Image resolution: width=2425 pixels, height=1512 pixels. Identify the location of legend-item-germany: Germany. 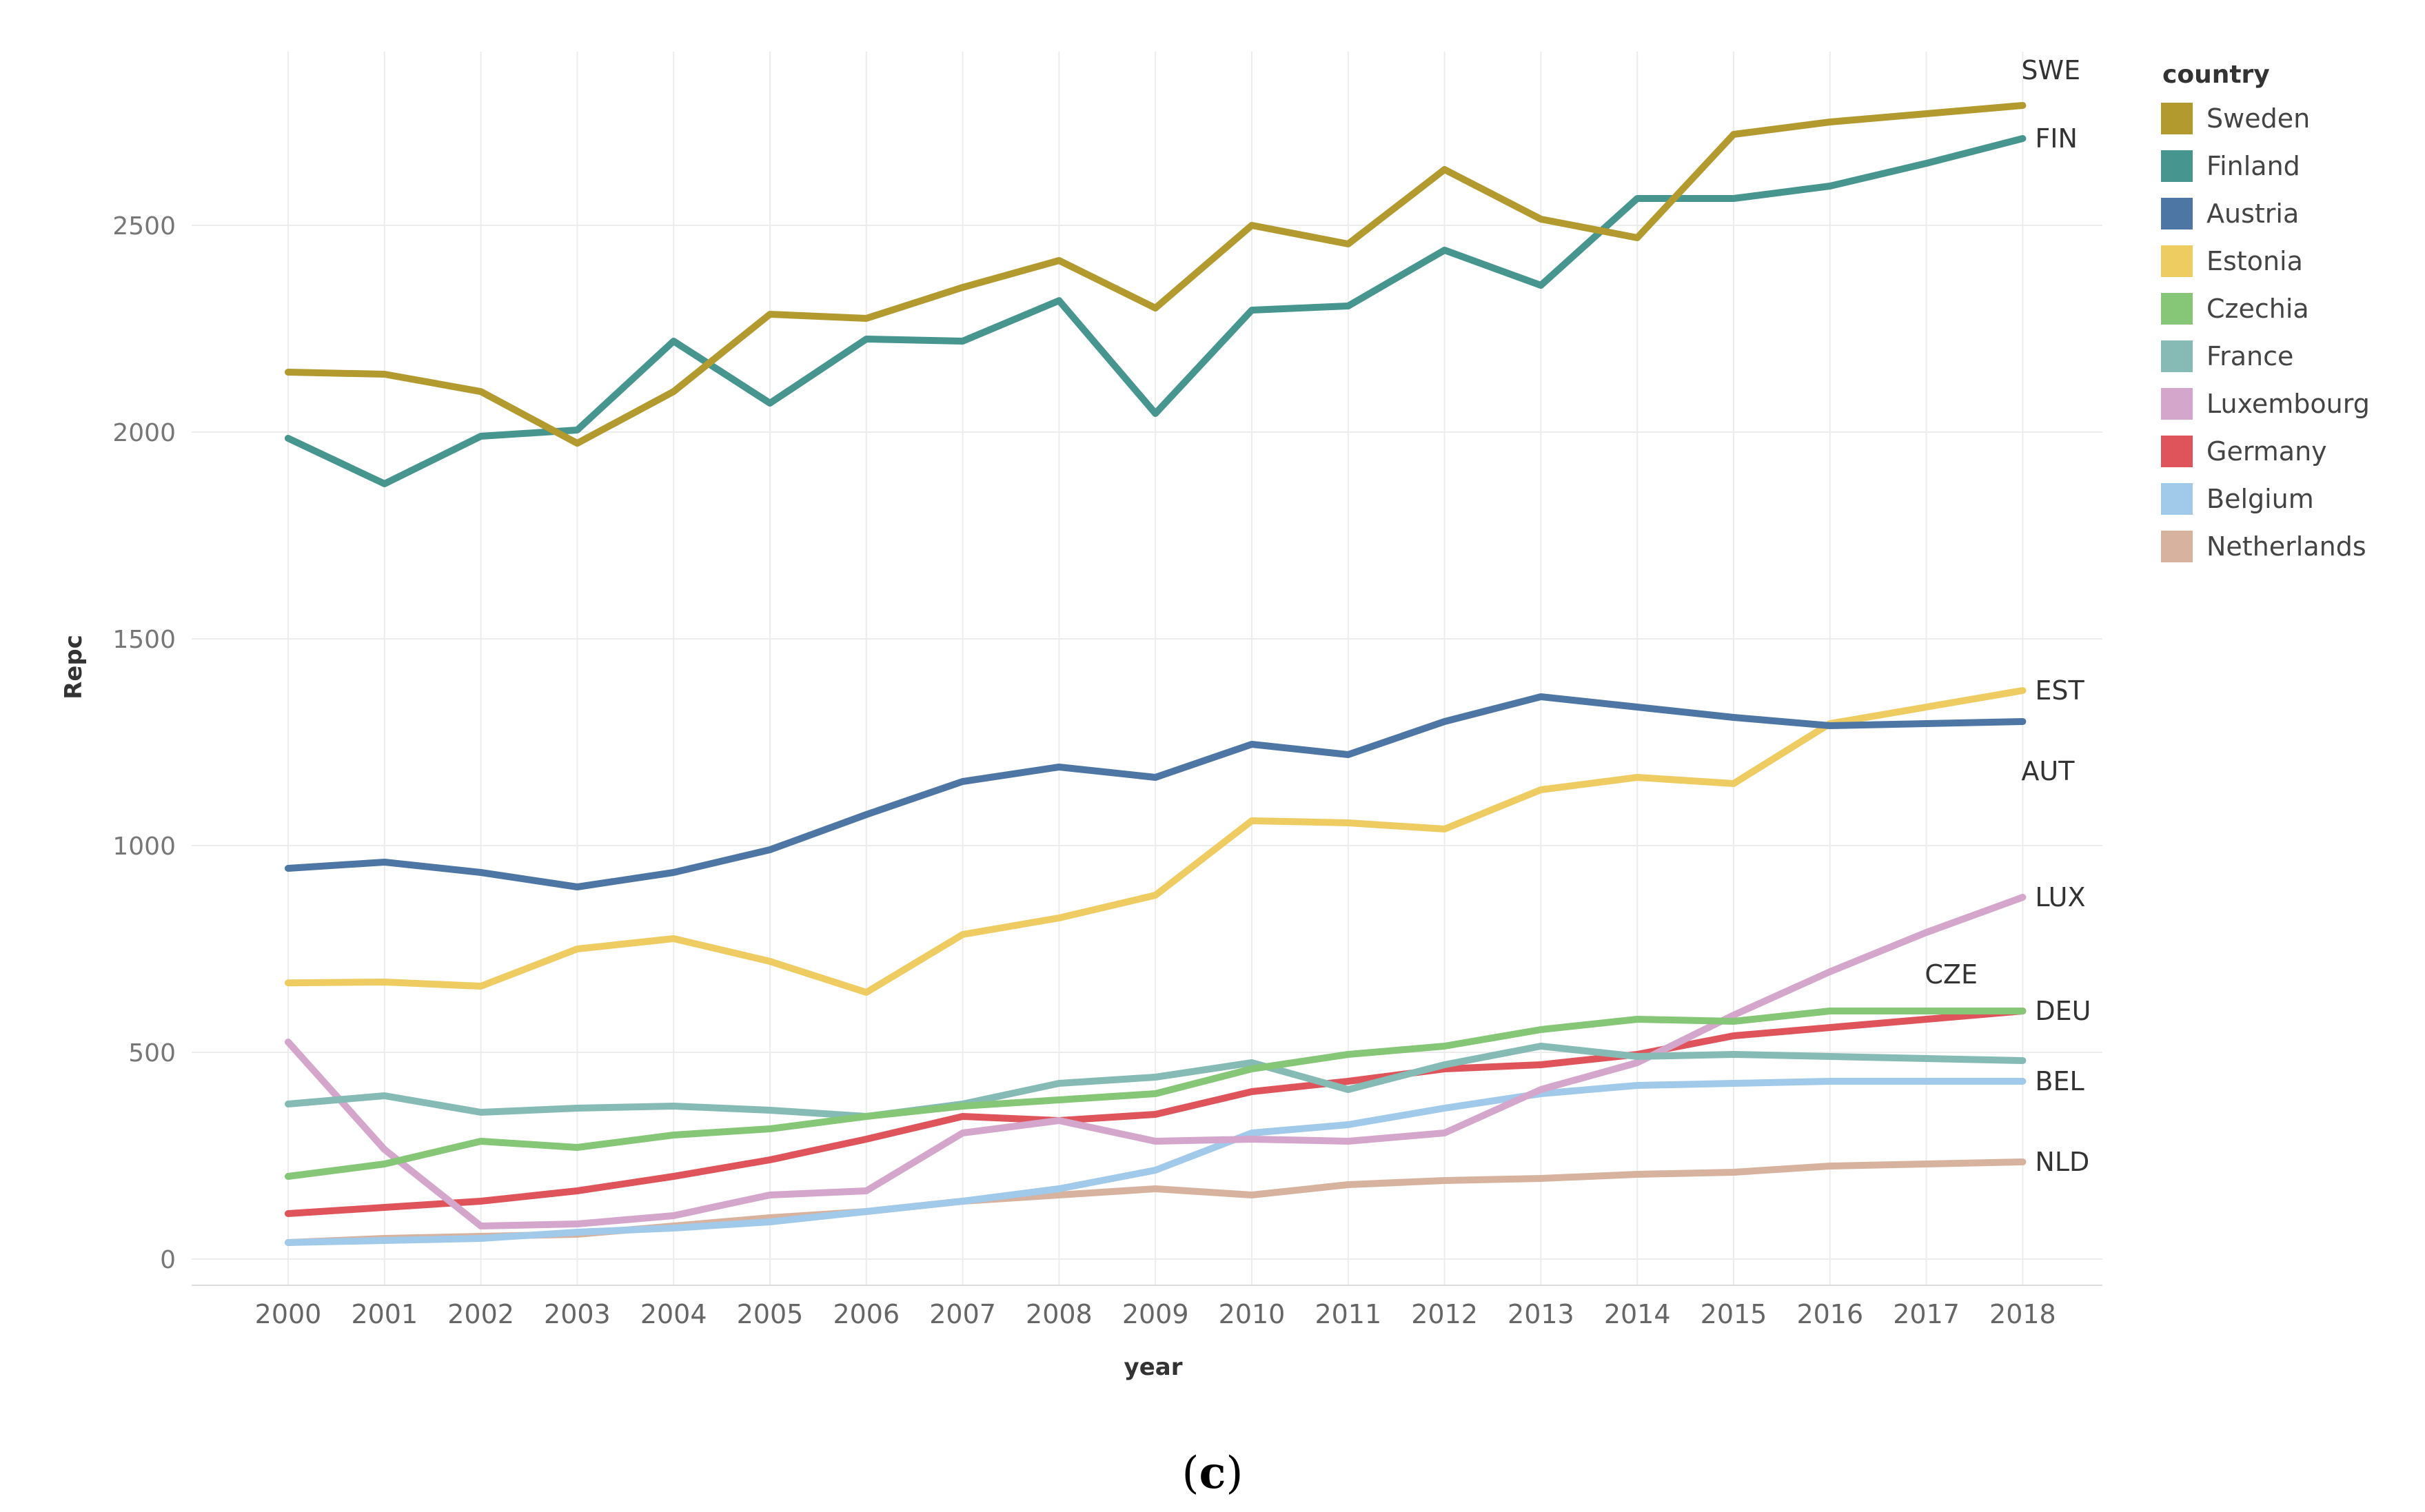
(2265, 451).